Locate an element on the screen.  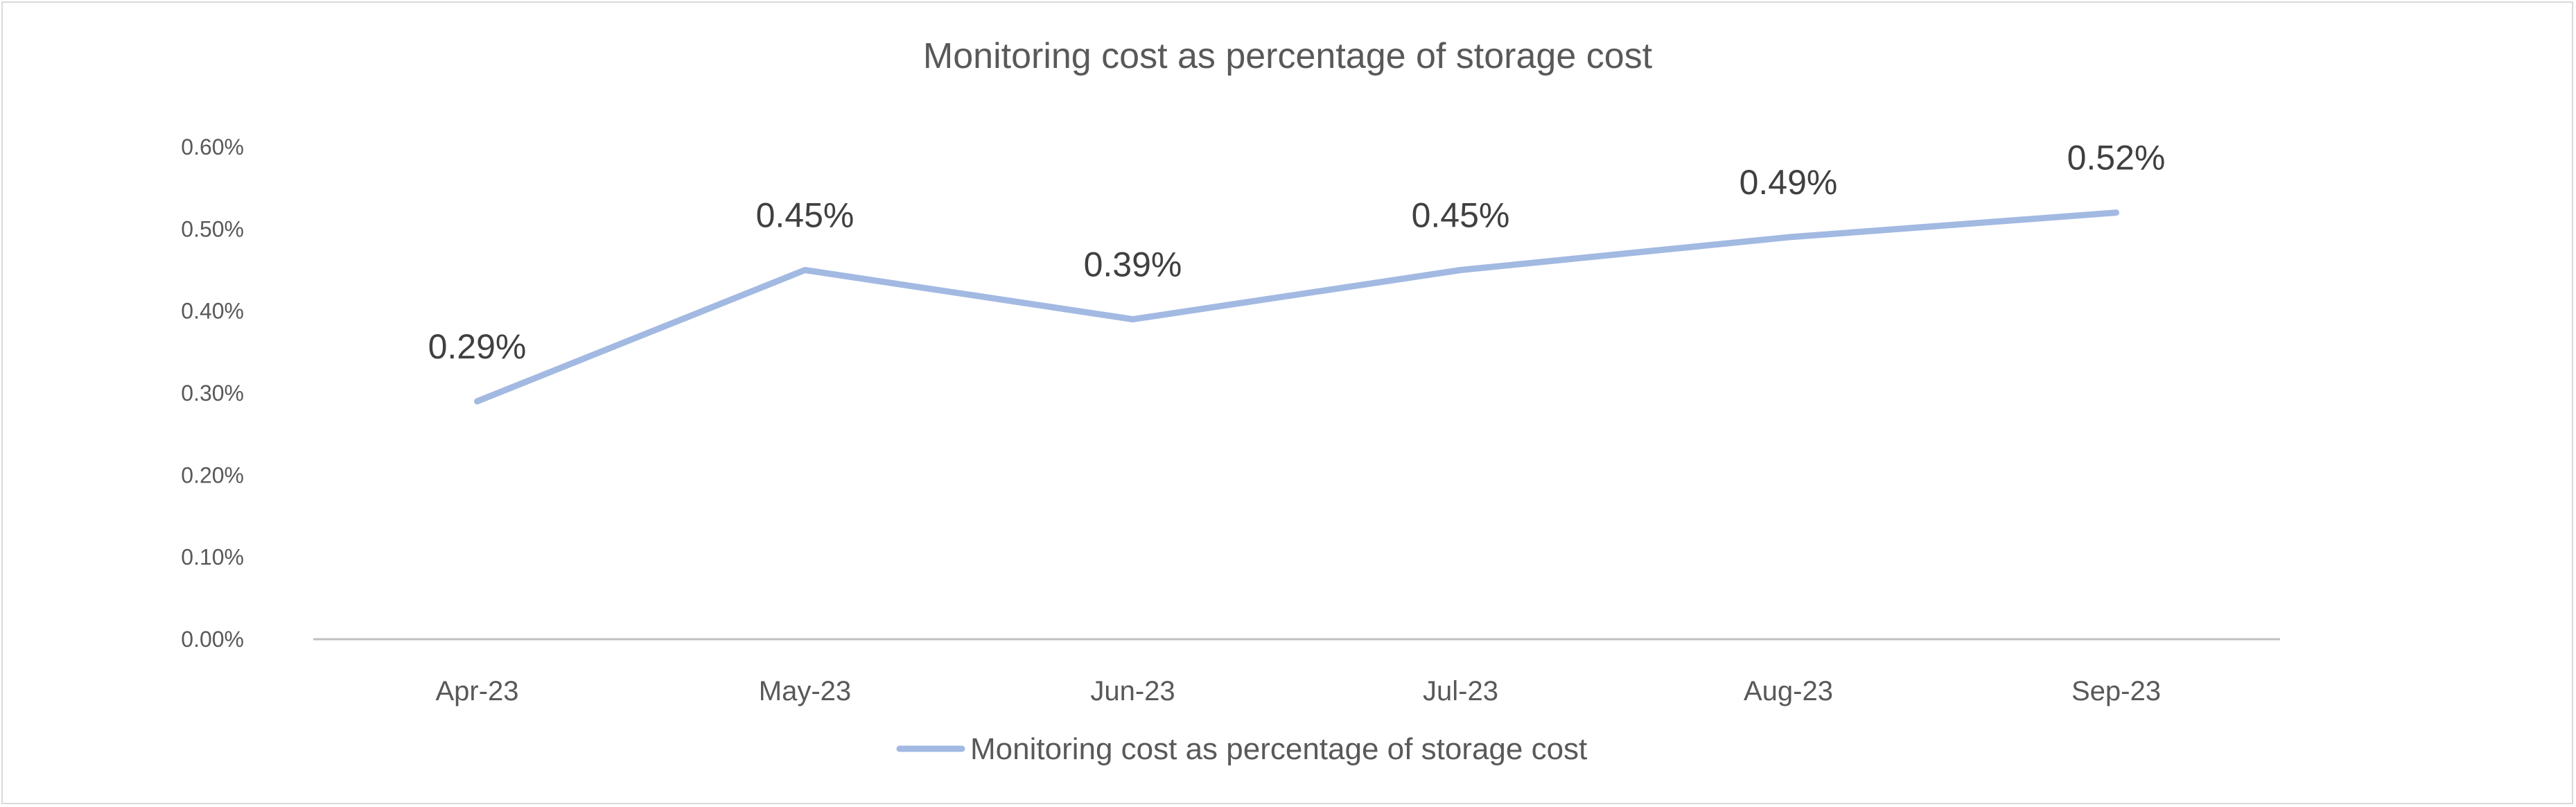
y-tick-label: 0.50% is located at coordinates (212, 228).